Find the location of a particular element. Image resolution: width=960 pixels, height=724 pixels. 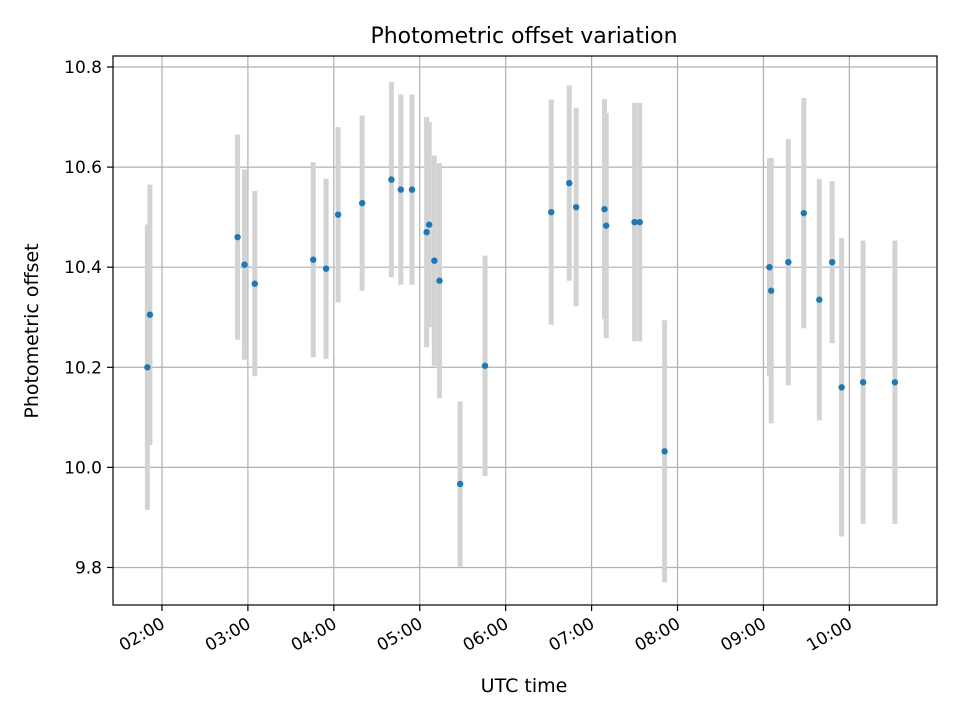

y-tick-label: 10.6 is located at coordinates (83, 168).